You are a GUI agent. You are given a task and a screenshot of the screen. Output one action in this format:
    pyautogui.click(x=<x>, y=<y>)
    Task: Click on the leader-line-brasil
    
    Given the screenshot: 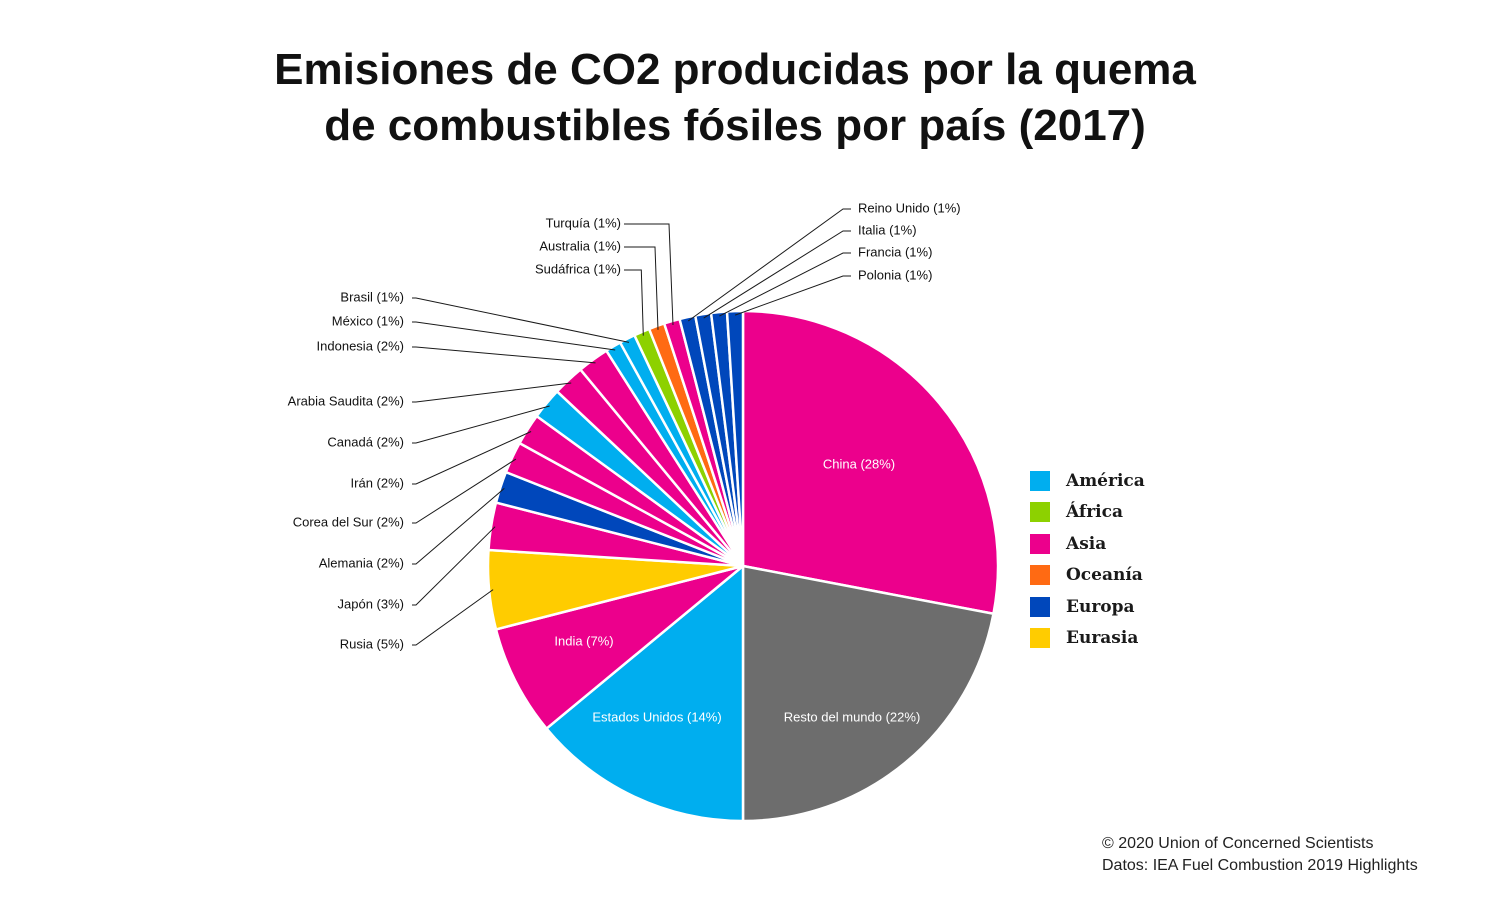 What is the action you would take?
    pyautogui.click(x=521, y=320)
    